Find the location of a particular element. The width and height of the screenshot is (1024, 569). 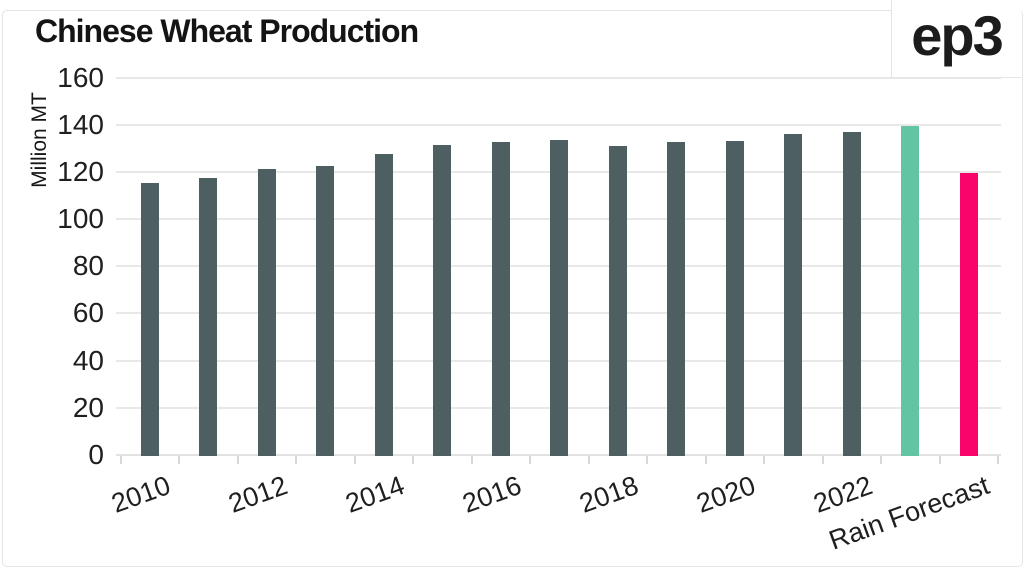

logo-box: ep3 is located at coordinates (956, 39).